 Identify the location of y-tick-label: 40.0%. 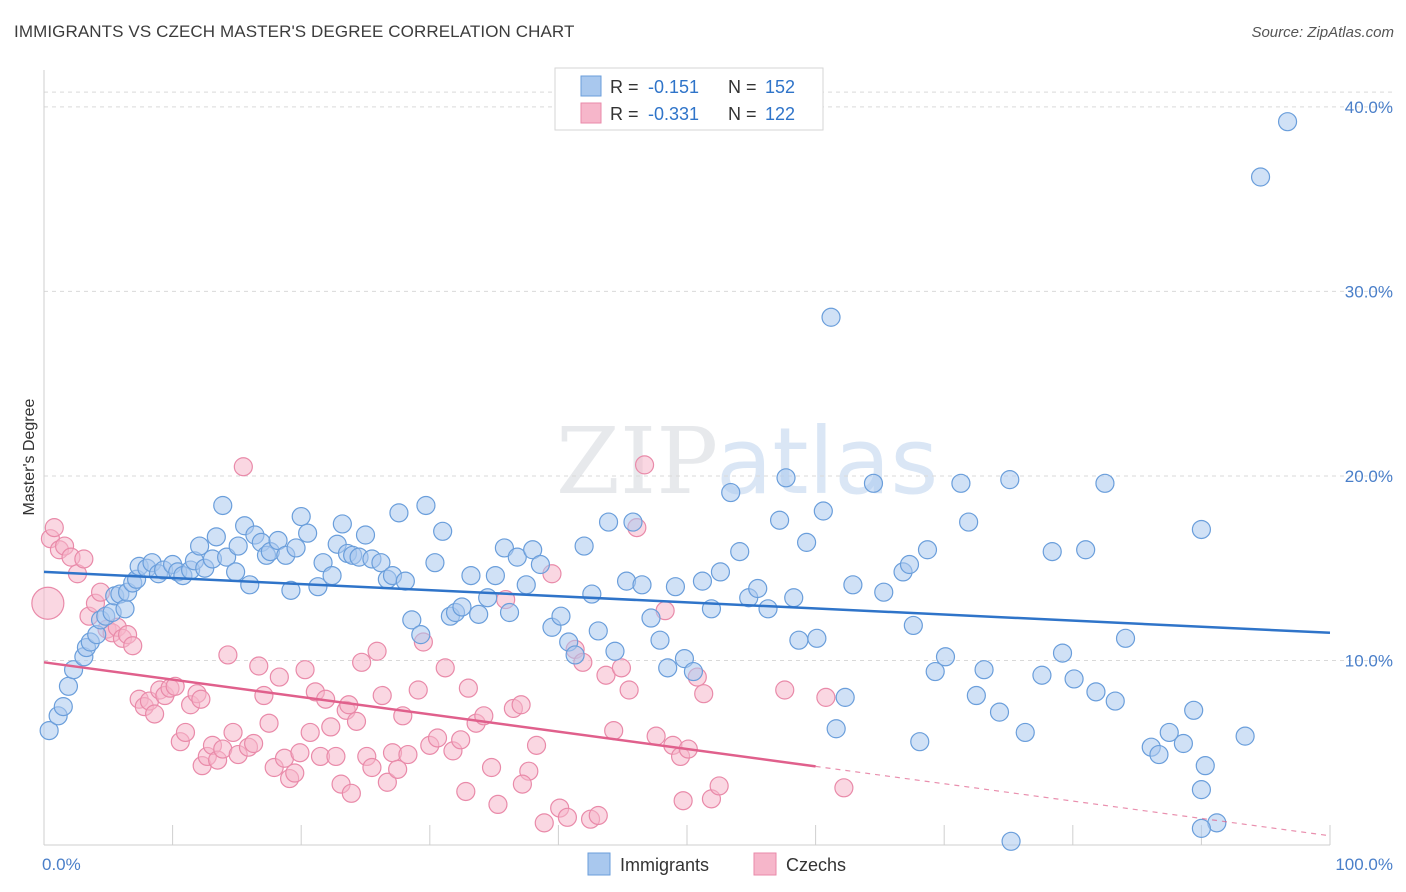
(1369, 107).